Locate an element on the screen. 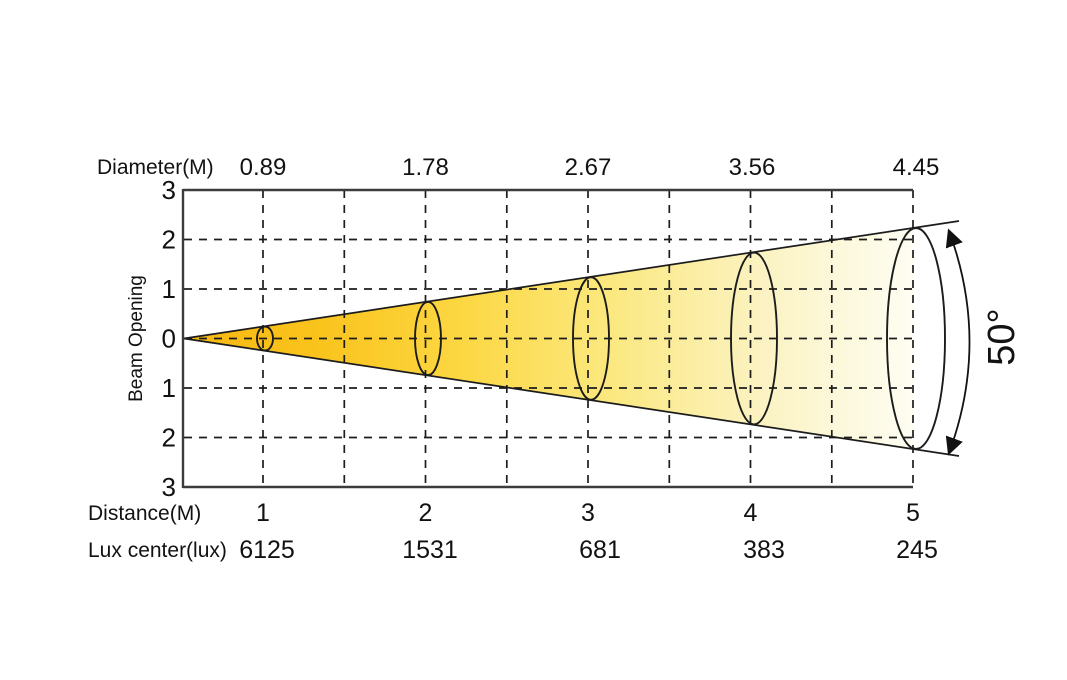 The image size is (1067, 680). lux-value-5: 245 is located at coordinates (917, 550).